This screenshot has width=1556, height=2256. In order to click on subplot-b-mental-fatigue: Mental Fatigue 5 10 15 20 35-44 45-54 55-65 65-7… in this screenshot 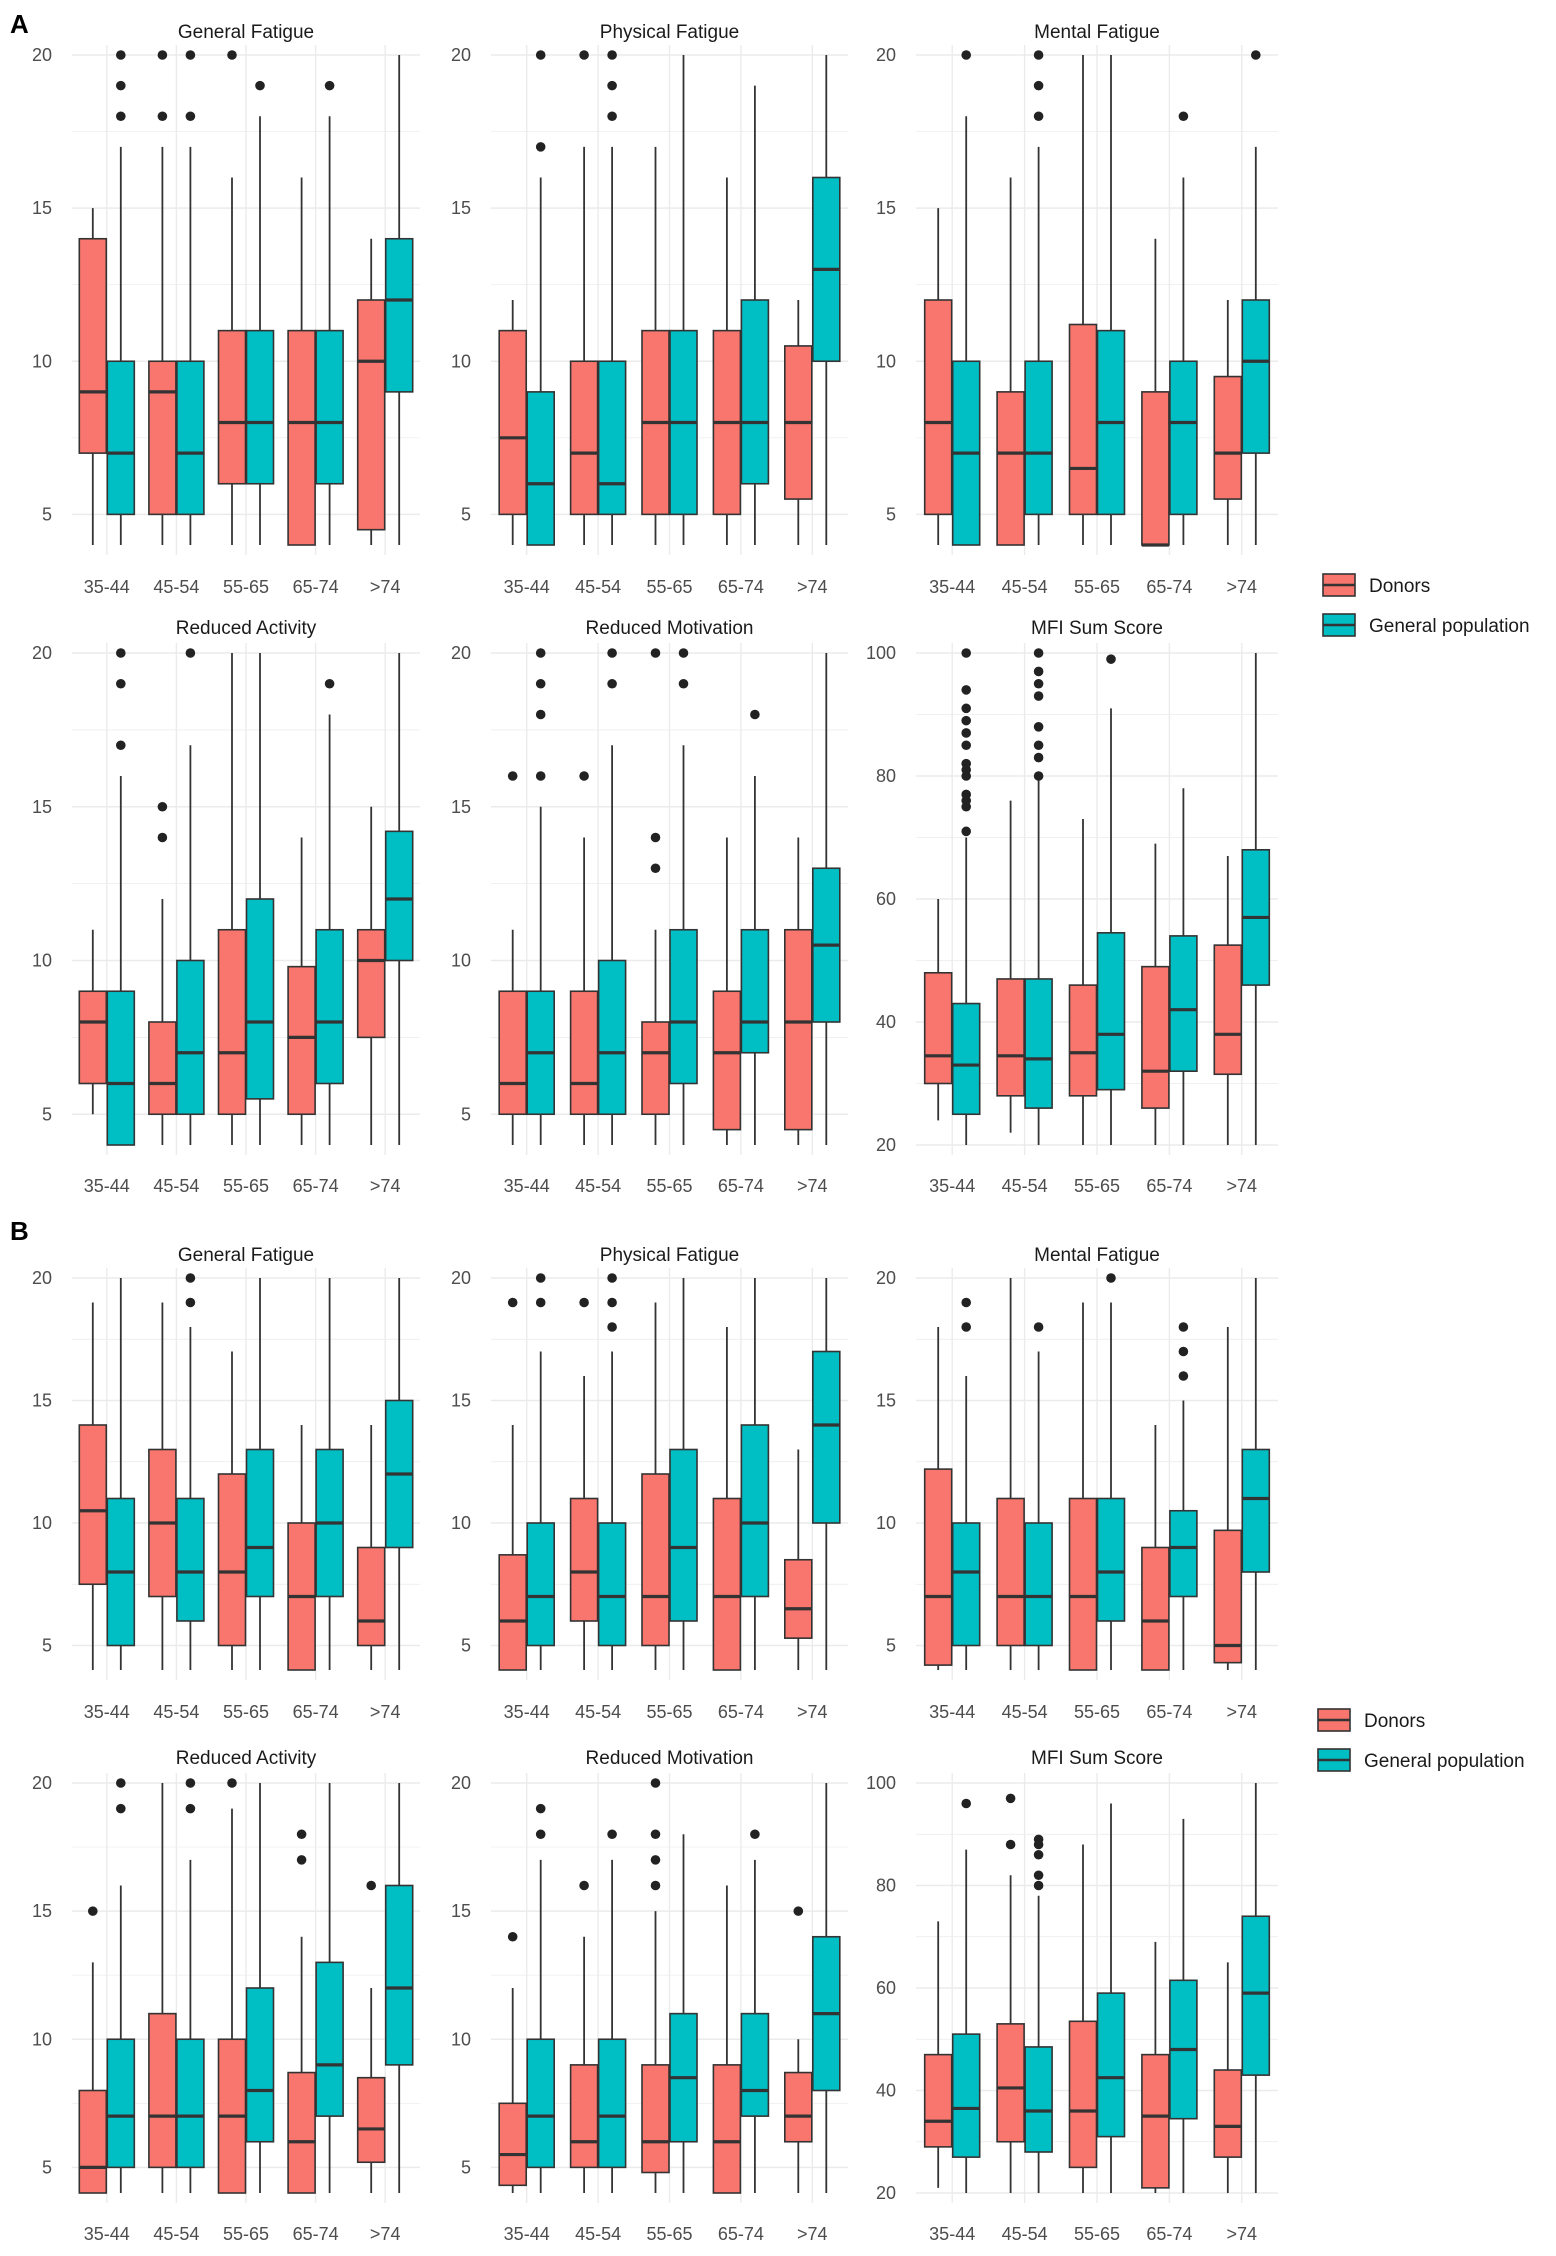, I will do `click(1077, 1483)`.